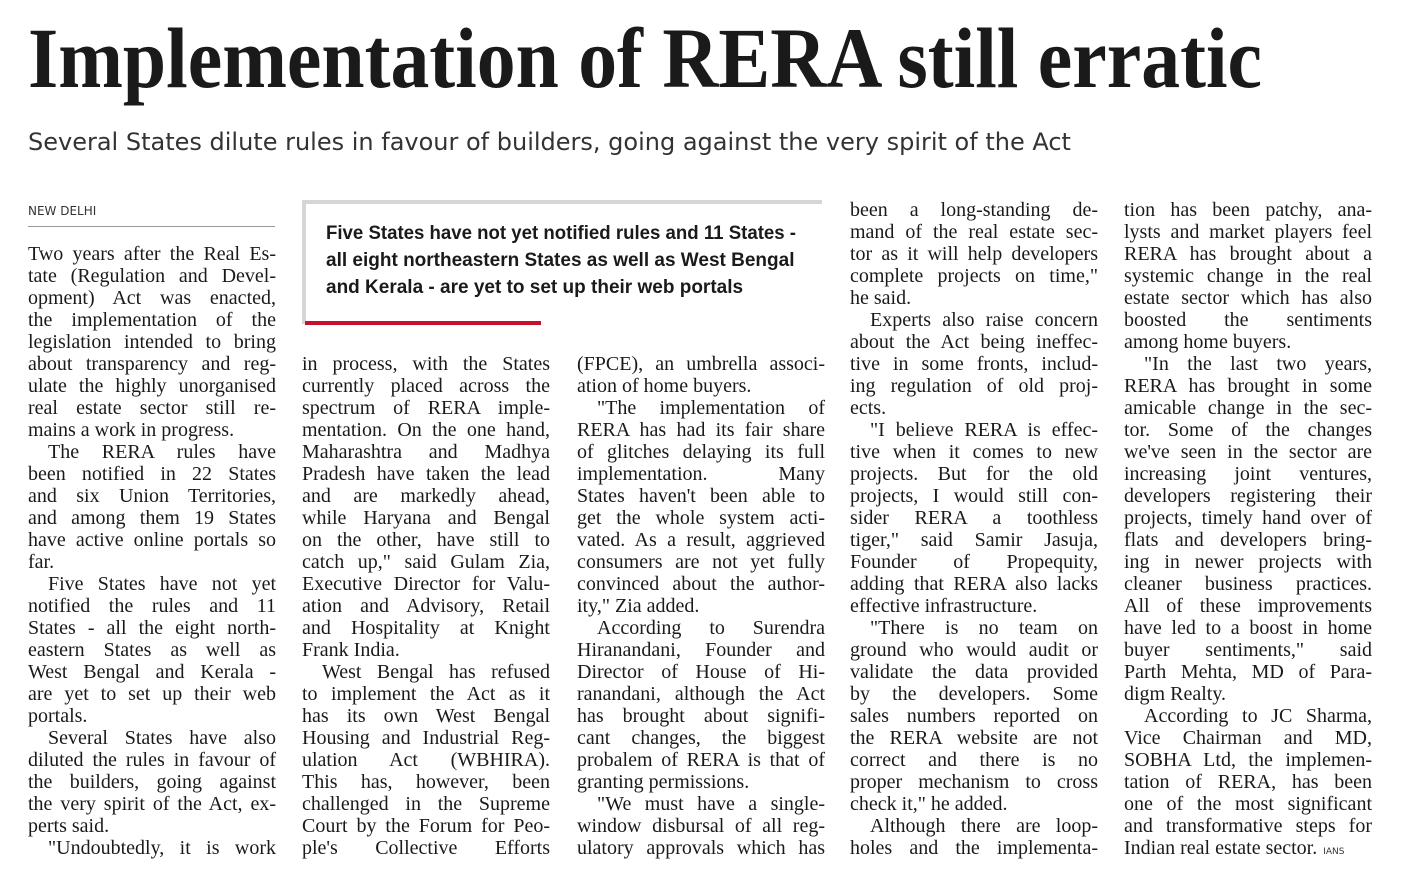 The image size is (1415, 891). Describe the element at coordinates (1248, 518) in the screenshot. I see `text-line: projects, timely hand over of` at that location.